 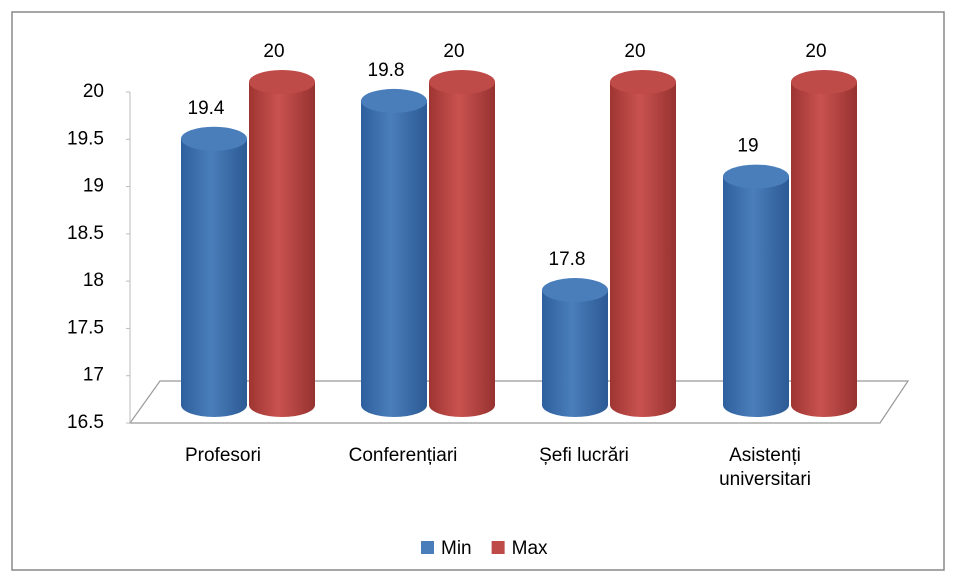 What do you see at coordinates (456, 548) in the screenshot?
I see `legend-label: Min` at bounding box center [456, 548].